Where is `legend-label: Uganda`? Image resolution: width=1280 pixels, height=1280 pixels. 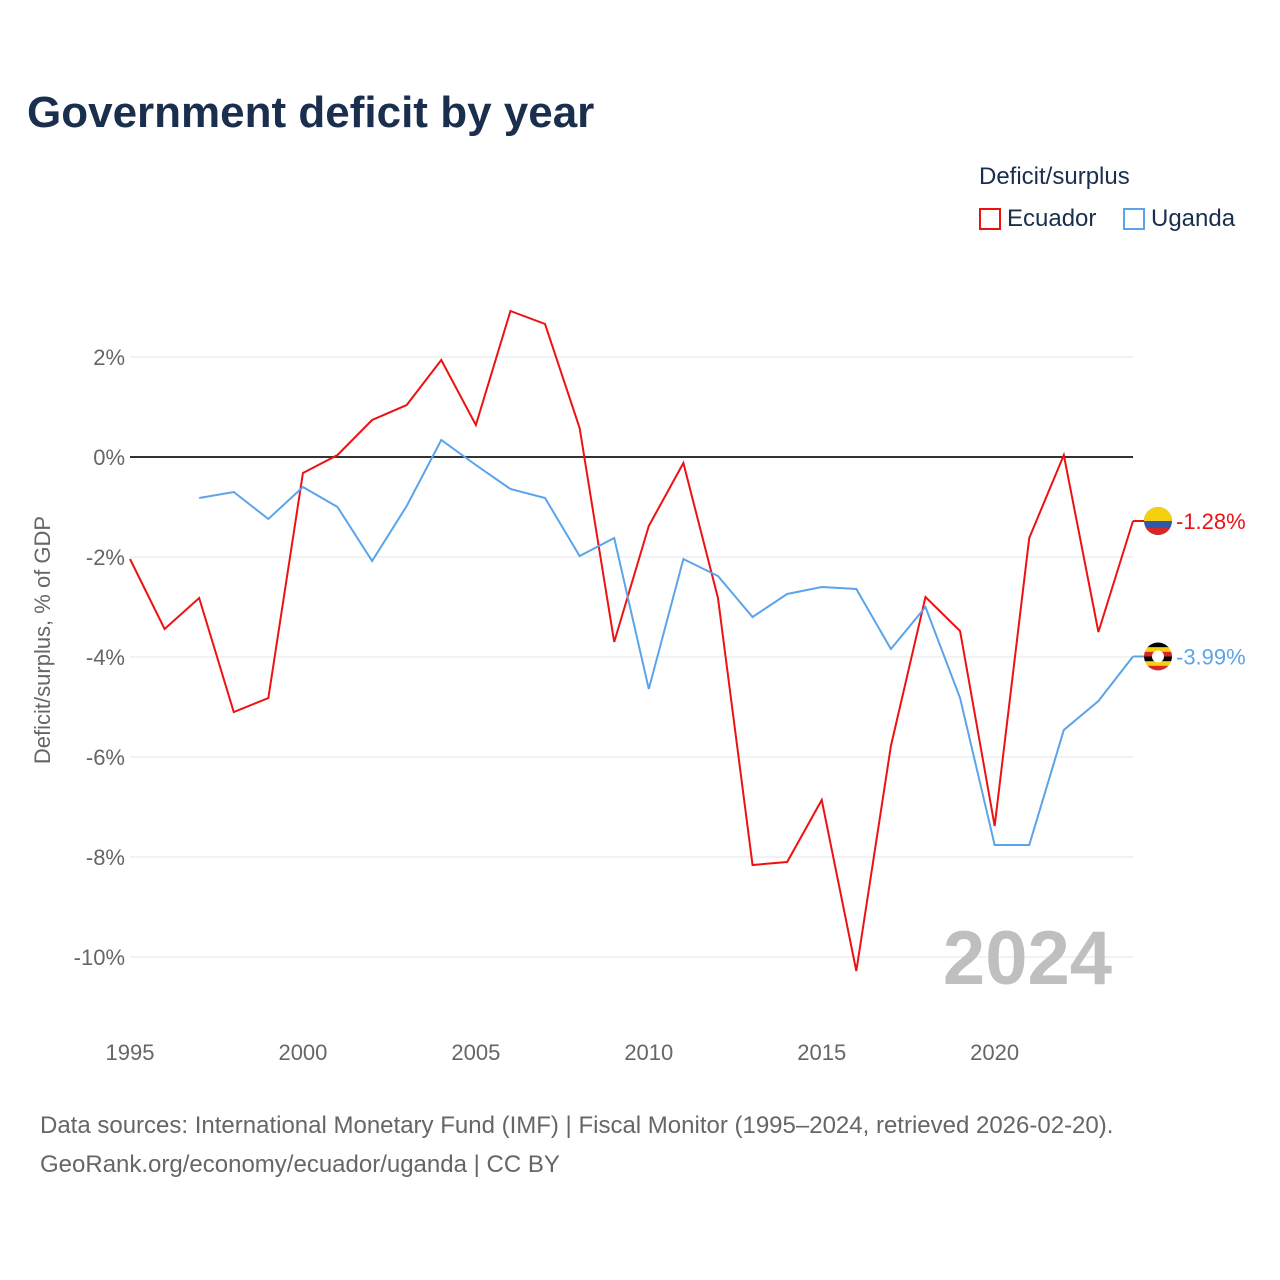
legend-label: Uganda is located at coordinates (1193, 218).